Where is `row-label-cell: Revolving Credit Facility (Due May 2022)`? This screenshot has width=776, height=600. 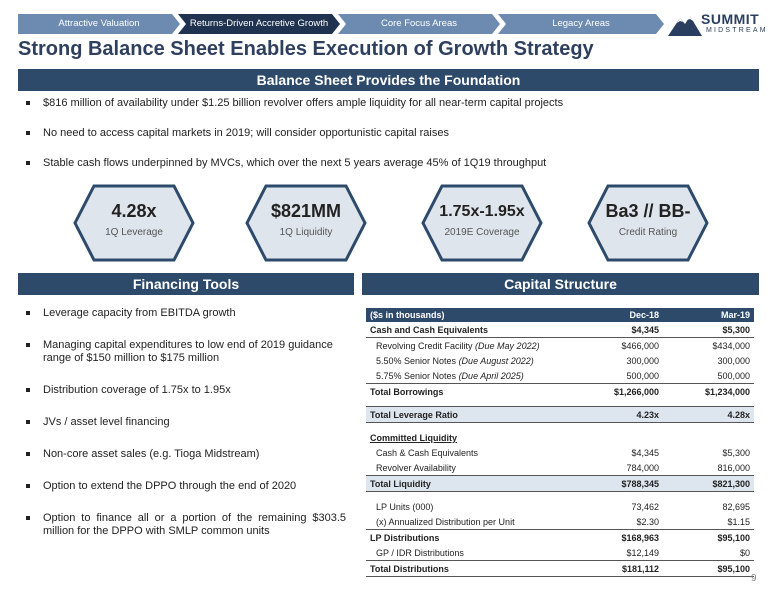 row-label-cell: Revolving Credit Facility (Due May 2022) is located at coordinates (469, 346).